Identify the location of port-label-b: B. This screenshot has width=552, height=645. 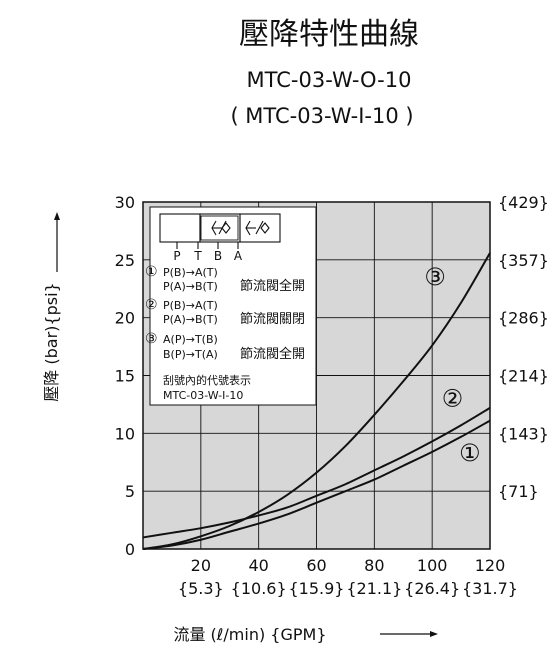
(218, 256).